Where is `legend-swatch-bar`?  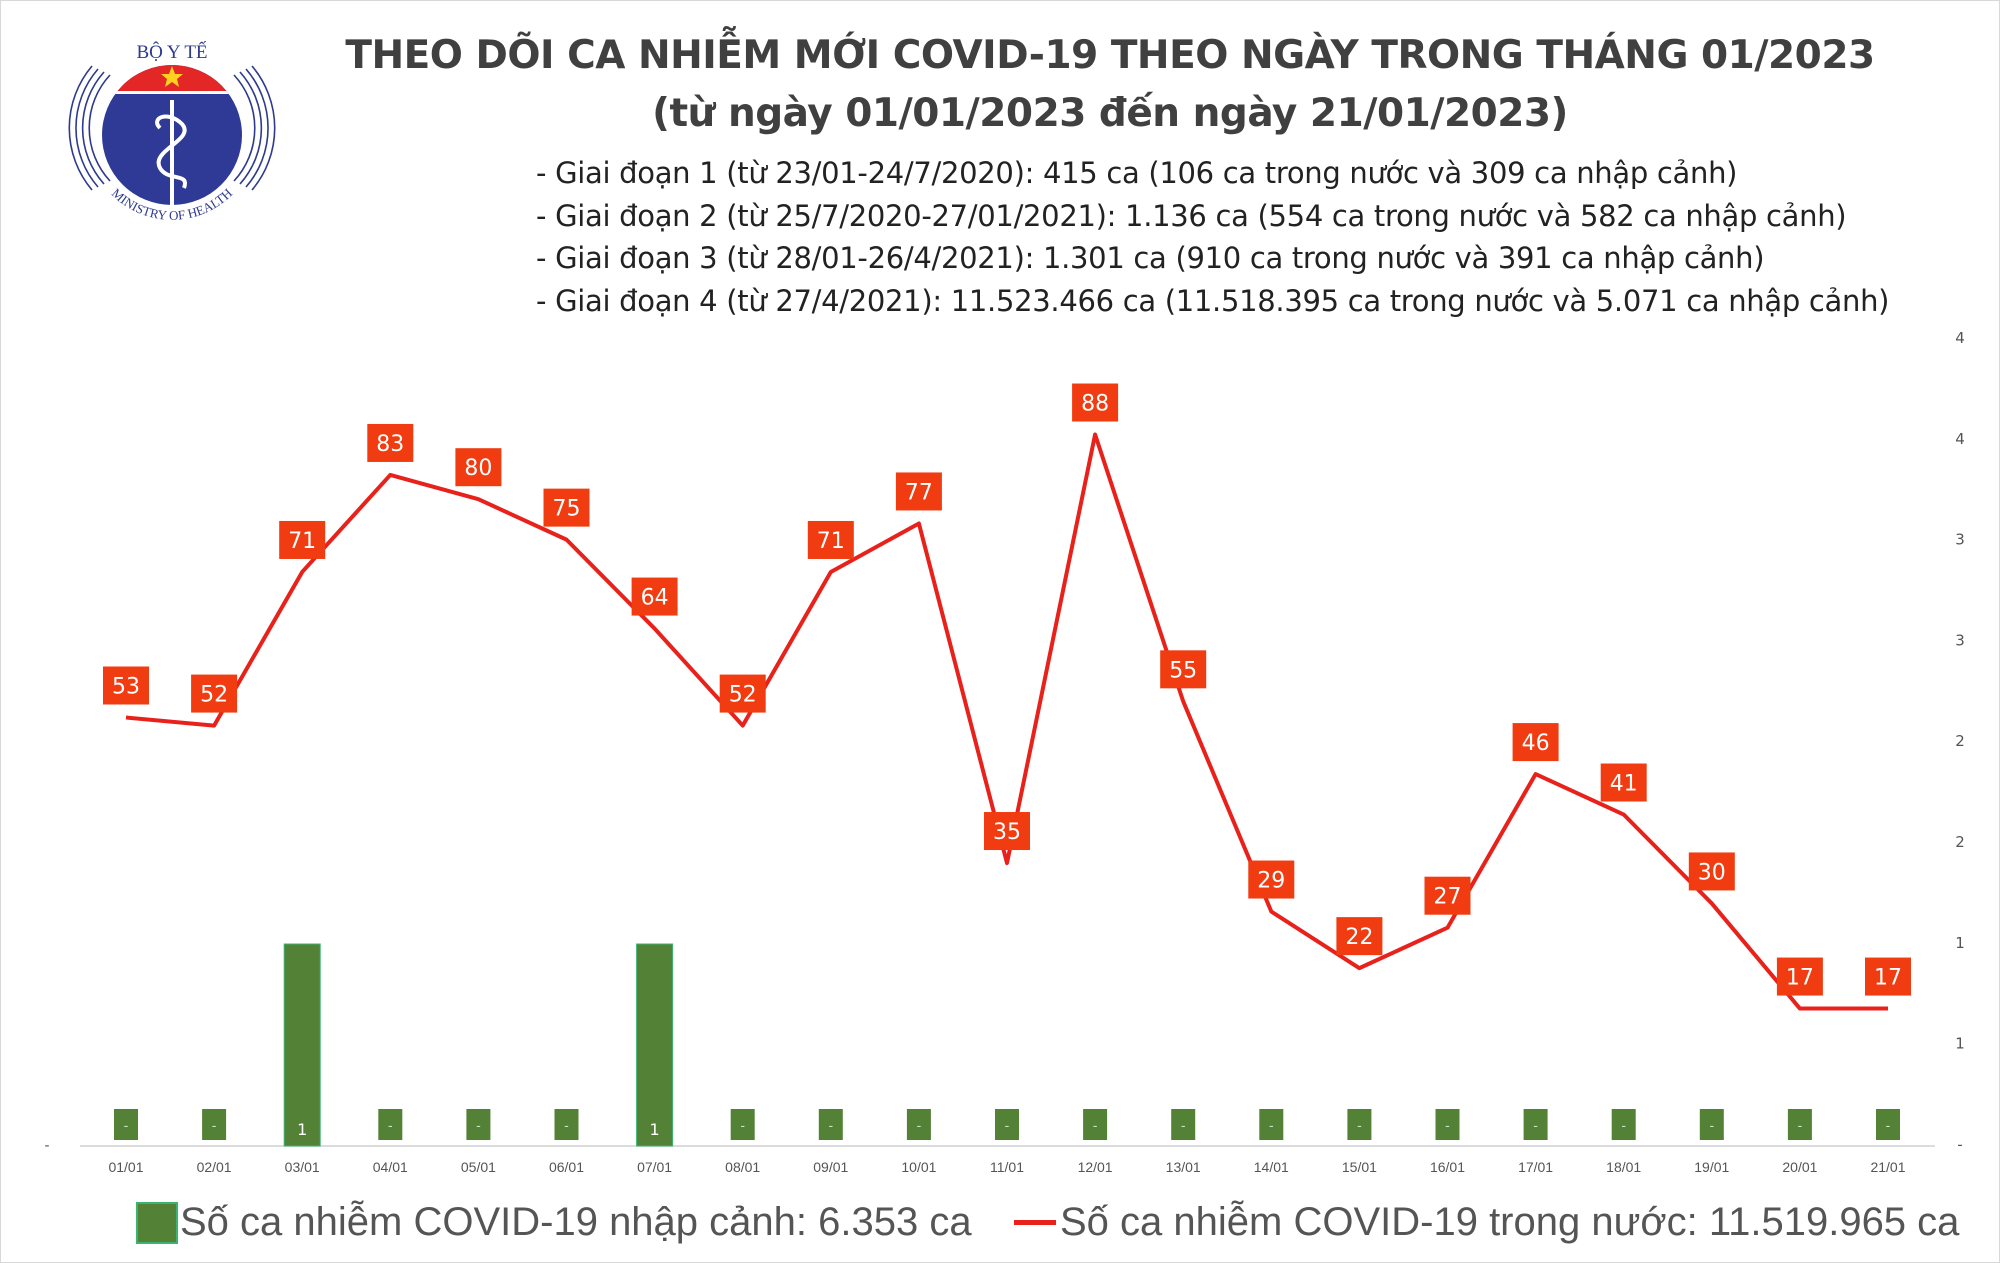 legend-swatch-bar is located at coordinates (157, 1222).